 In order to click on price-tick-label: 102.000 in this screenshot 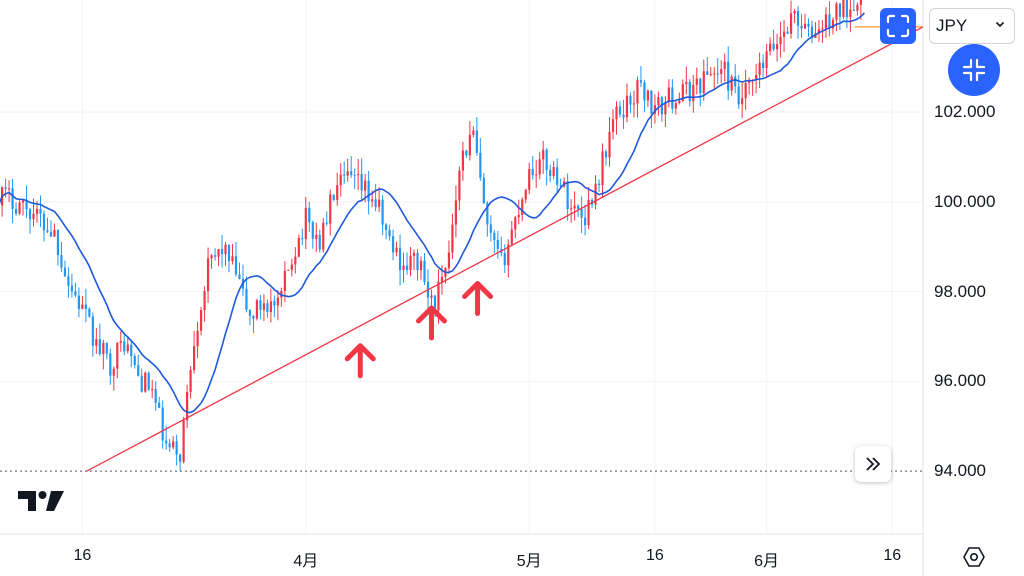, I will do `click(965, 112)`.